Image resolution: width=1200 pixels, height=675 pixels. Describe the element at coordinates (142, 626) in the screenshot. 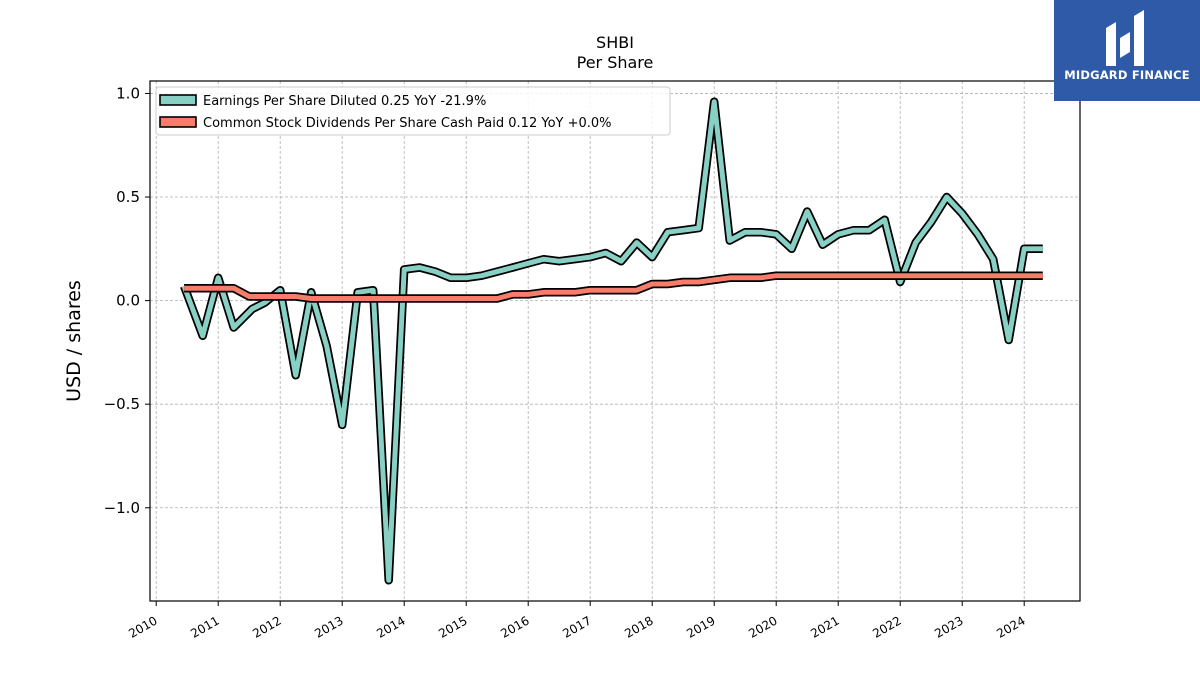

I see `x-tick-label: 2010` at that location.